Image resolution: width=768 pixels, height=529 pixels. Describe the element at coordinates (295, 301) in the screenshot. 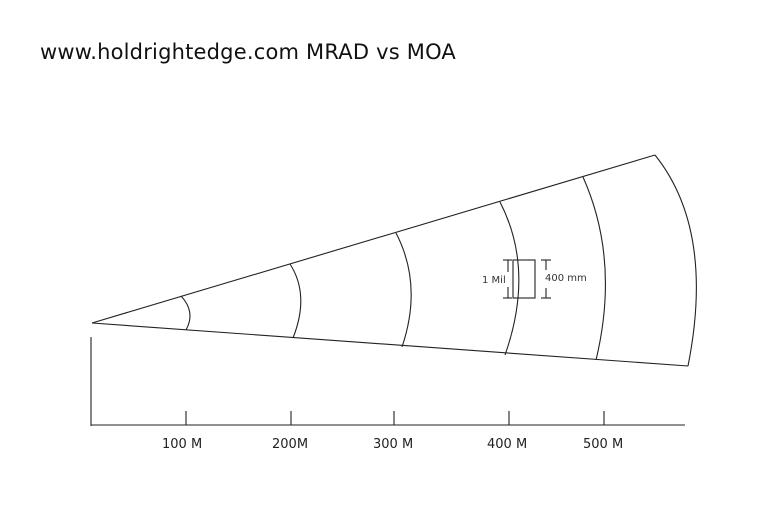

I see `arc-200m` at that location.